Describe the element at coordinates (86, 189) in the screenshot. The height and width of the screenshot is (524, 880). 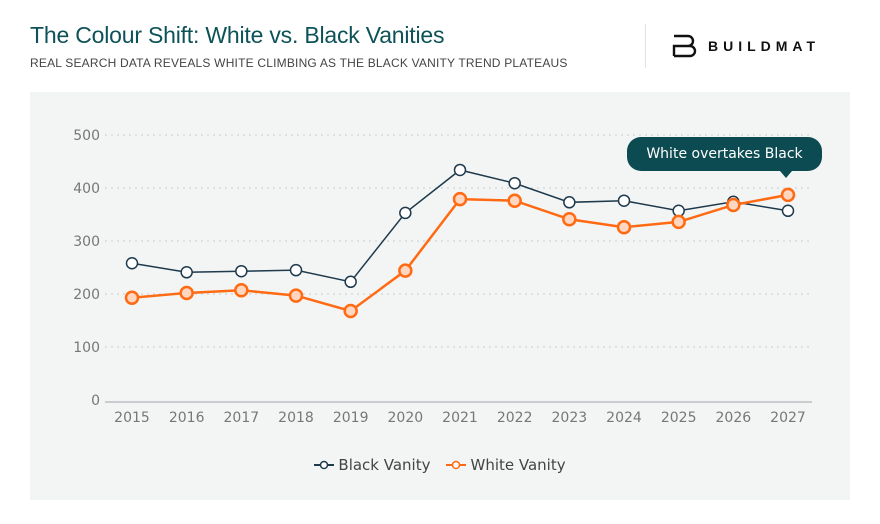
I see `y-tick-label: 400` at that location.